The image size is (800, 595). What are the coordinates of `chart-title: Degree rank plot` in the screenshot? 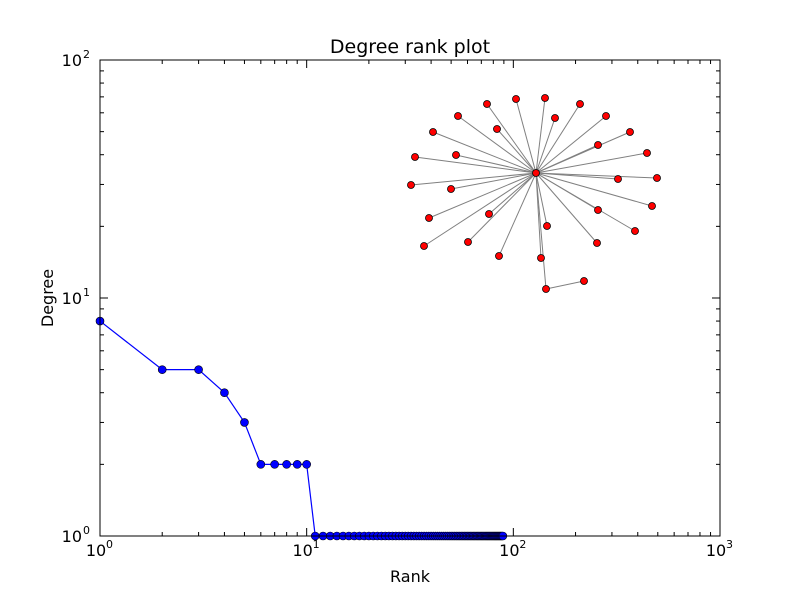 It's located at (410, 47).